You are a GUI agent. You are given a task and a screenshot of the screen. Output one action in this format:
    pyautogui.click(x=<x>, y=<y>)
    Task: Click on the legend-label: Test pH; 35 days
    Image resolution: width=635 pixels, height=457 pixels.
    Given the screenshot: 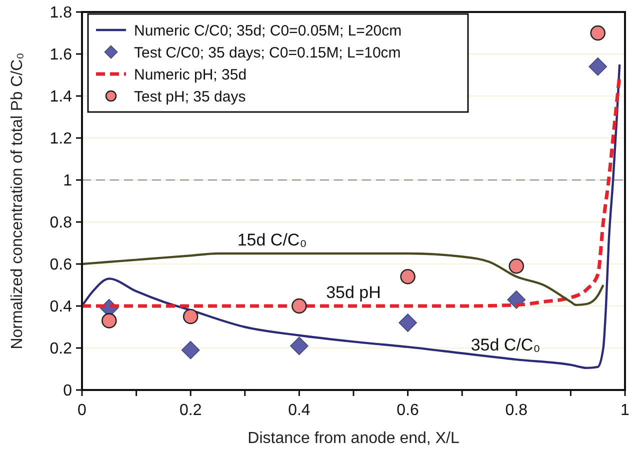 What is the action you would take?
    pyautogui.click(x=190, y=97)
    